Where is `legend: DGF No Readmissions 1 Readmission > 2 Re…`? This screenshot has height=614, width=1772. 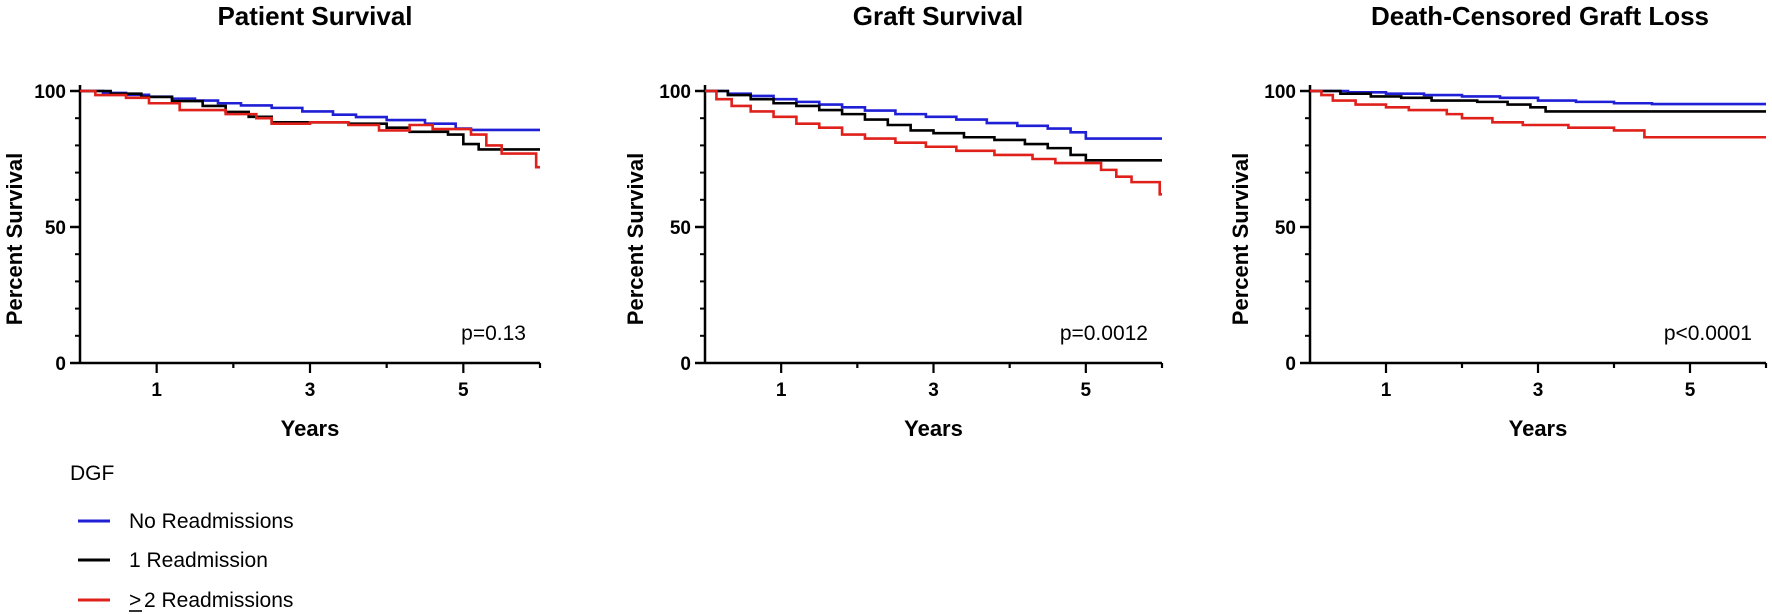
legend: DGF No Readmissions 1 Readmission > 2 Re… is located at coordinates (182, 537).